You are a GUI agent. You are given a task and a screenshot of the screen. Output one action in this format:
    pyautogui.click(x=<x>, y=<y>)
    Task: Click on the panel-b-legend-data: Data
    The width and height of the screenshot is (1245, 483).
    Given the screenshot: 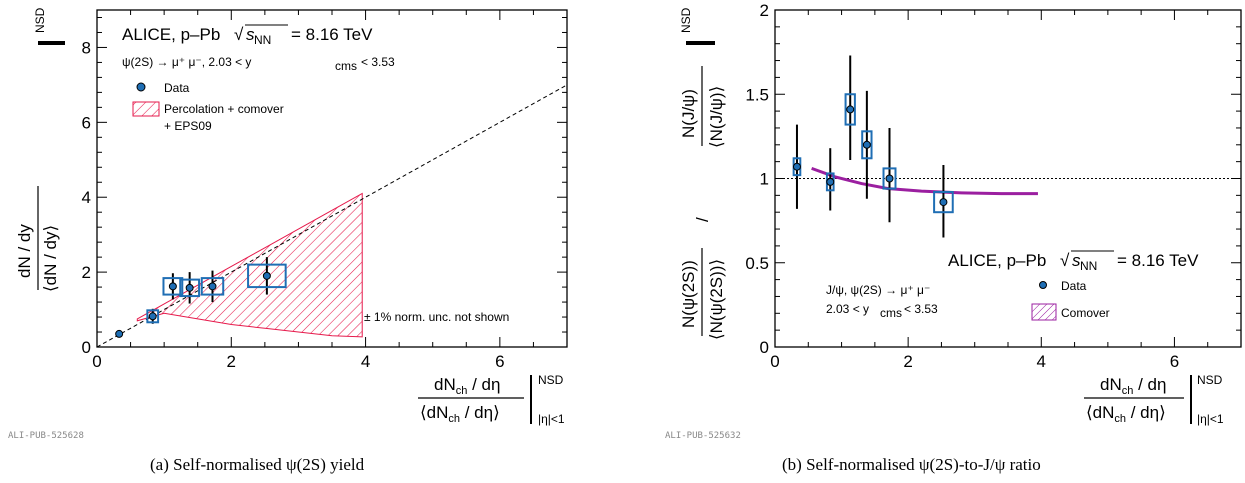 What is the action you would take?
    pyautogui.click(x=1074, y=286)
    